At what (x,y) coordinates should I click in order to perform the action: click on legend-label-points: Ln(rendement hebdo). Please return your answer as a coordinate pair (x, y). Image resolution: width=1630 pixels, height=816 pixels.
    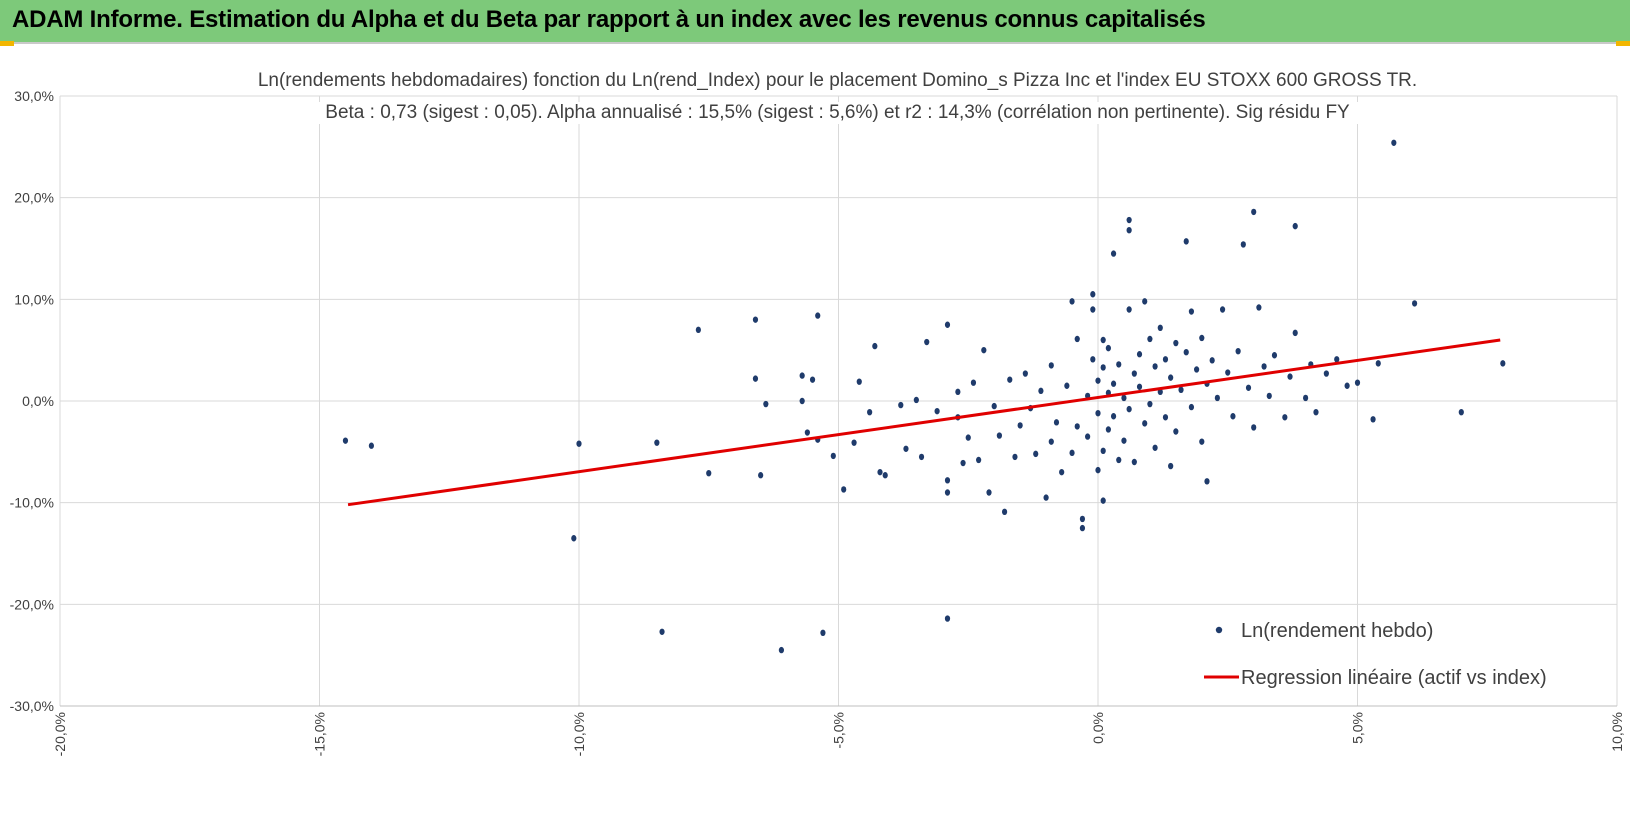
    Looking at the image, I should click on (1337, 631).